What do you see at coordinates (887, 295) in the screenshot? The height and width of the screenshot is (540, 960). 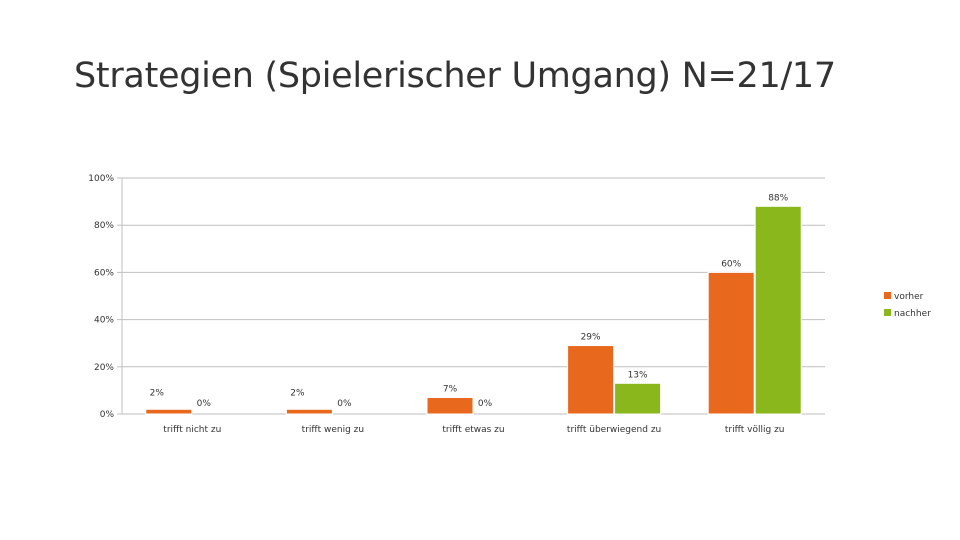 I see `legend-swatch-vorher` at bounding box center [887, 295].